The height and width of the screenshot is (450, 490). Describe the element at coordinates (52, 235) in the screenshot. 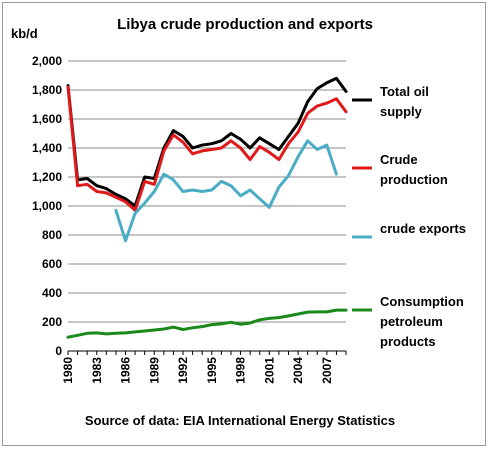

I see `y-tick-label: 800` at that location.